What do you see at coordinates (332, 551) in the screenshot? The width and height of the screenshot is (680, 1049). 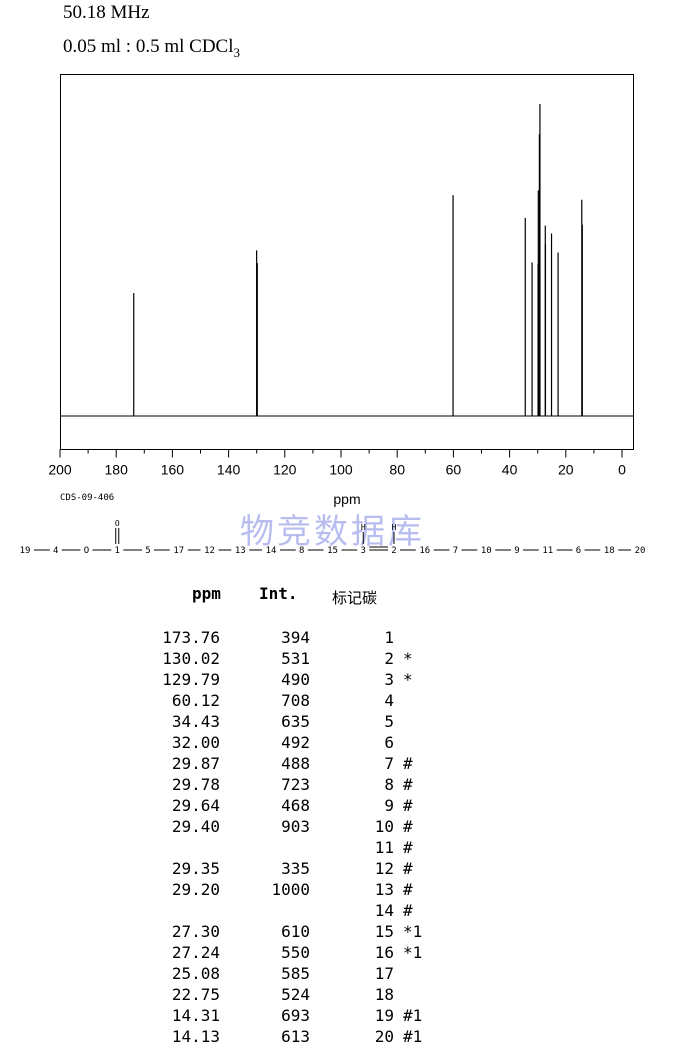 I see `atom-10: 15` at bounding box center [332, 551].